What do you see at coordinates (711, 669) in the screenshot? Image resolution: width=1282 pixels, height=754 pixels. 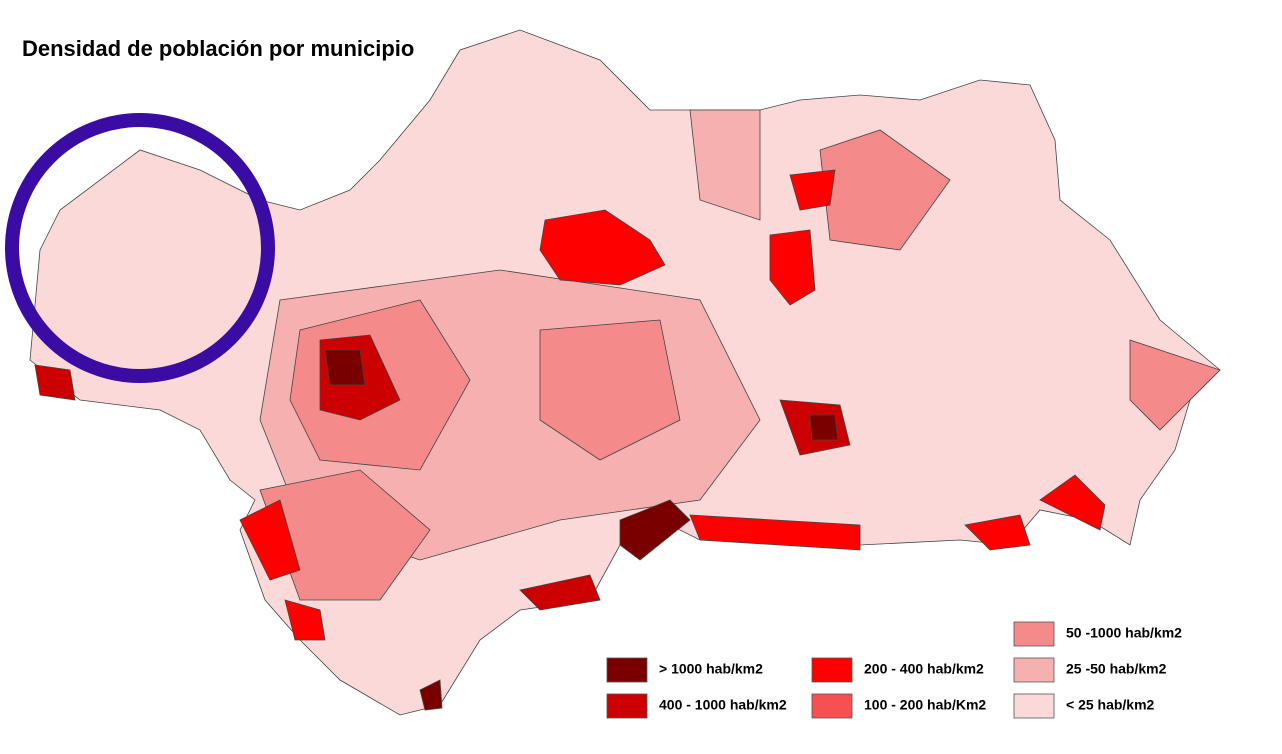 I see `legend-label: > 1000 hab/km2` at bounding box center [711, 669].